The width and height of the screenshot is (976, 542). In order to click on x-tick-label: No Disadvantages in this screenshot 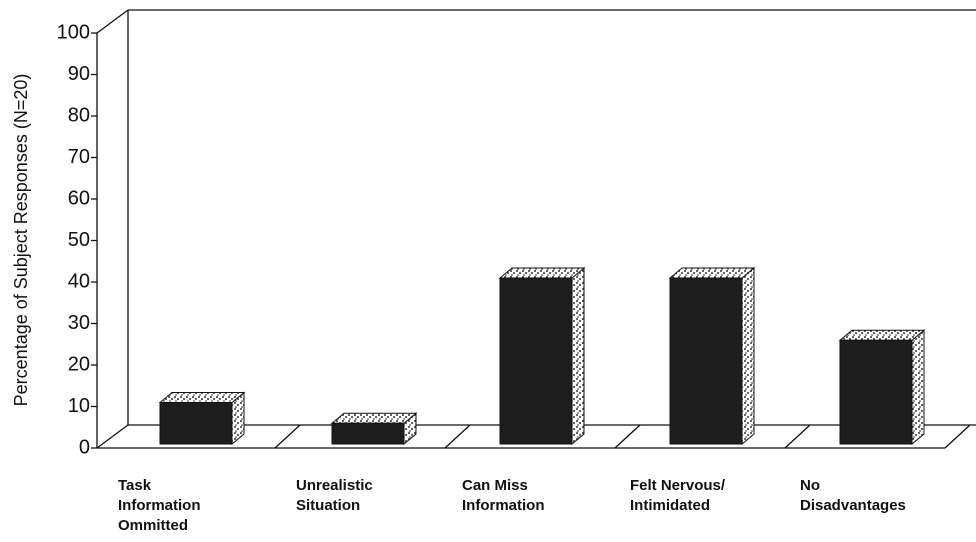, I will do `click(853, 495)`.